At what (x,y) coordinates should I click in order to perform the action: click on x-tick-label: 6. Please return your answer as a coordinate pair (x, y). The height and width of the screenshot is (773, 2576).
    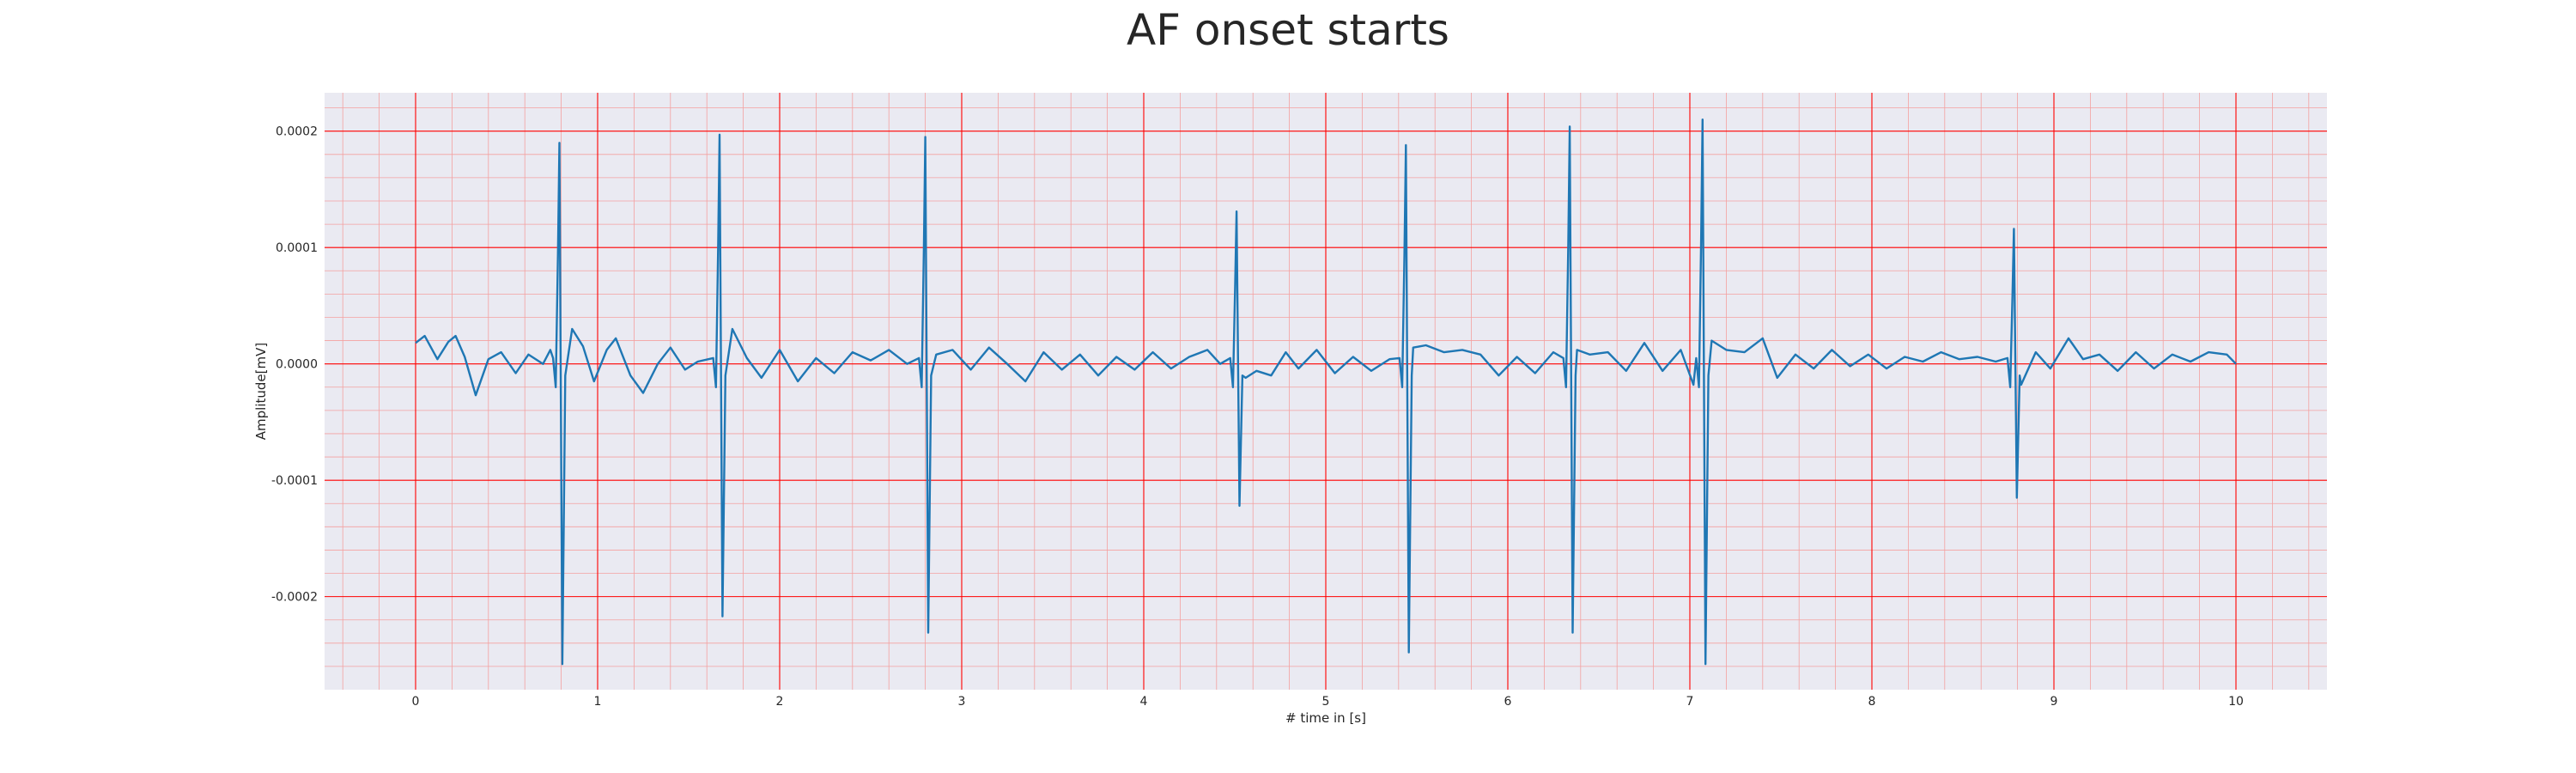
    Looking at the image, I should click on (1508, 702).